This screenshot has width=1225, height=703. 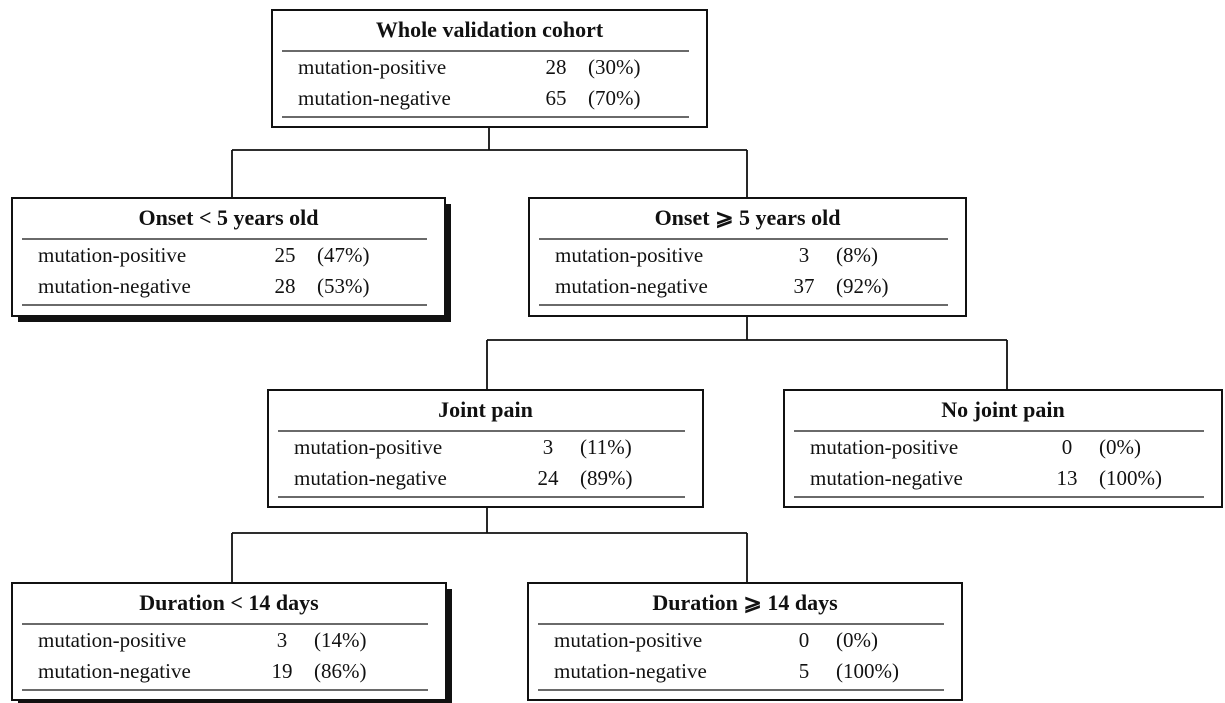 What do you see at coordinates (1067, 478) in the screenshot?
I see `row-count: 13` at bounding box center [1067, 478].